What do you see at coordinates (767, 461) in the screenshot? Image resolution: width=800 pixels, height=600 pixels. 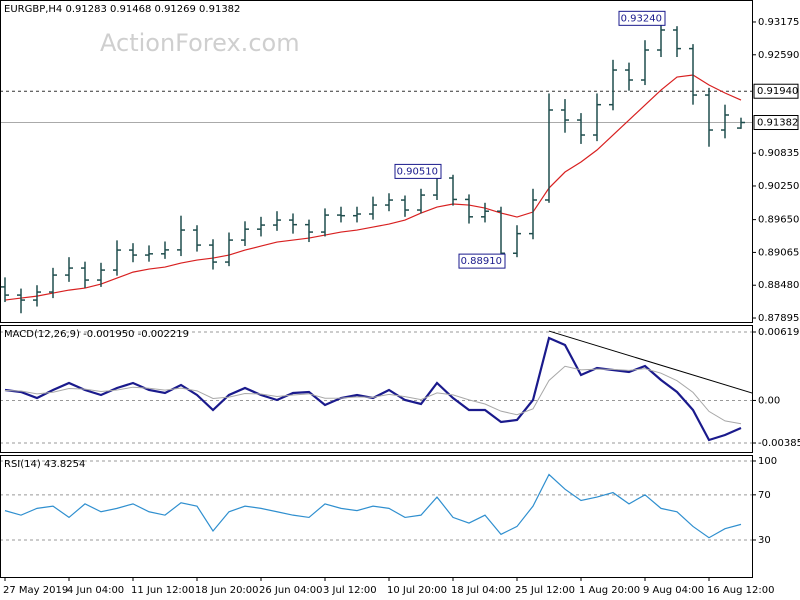 I see `y-tick-label: 100` at bounding box center [767, 461].